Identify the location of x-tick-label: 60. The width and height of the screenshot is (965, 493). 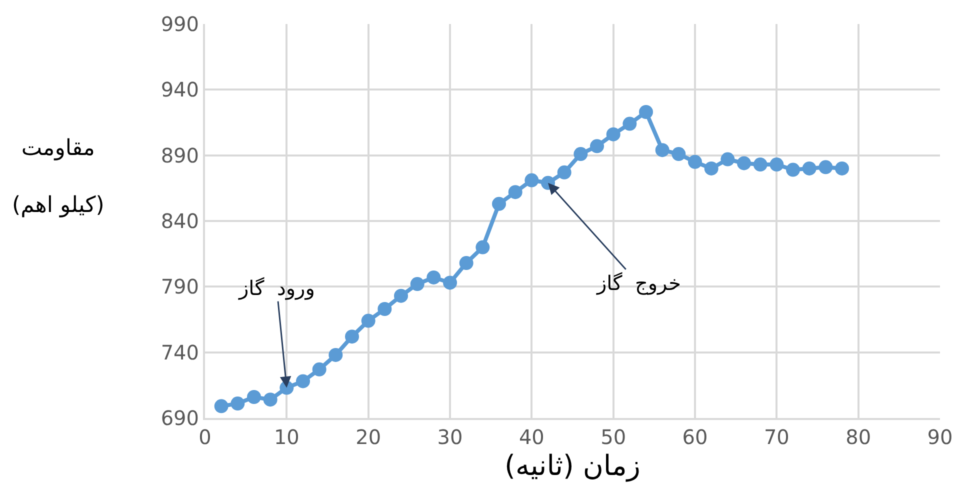
(695, 437).